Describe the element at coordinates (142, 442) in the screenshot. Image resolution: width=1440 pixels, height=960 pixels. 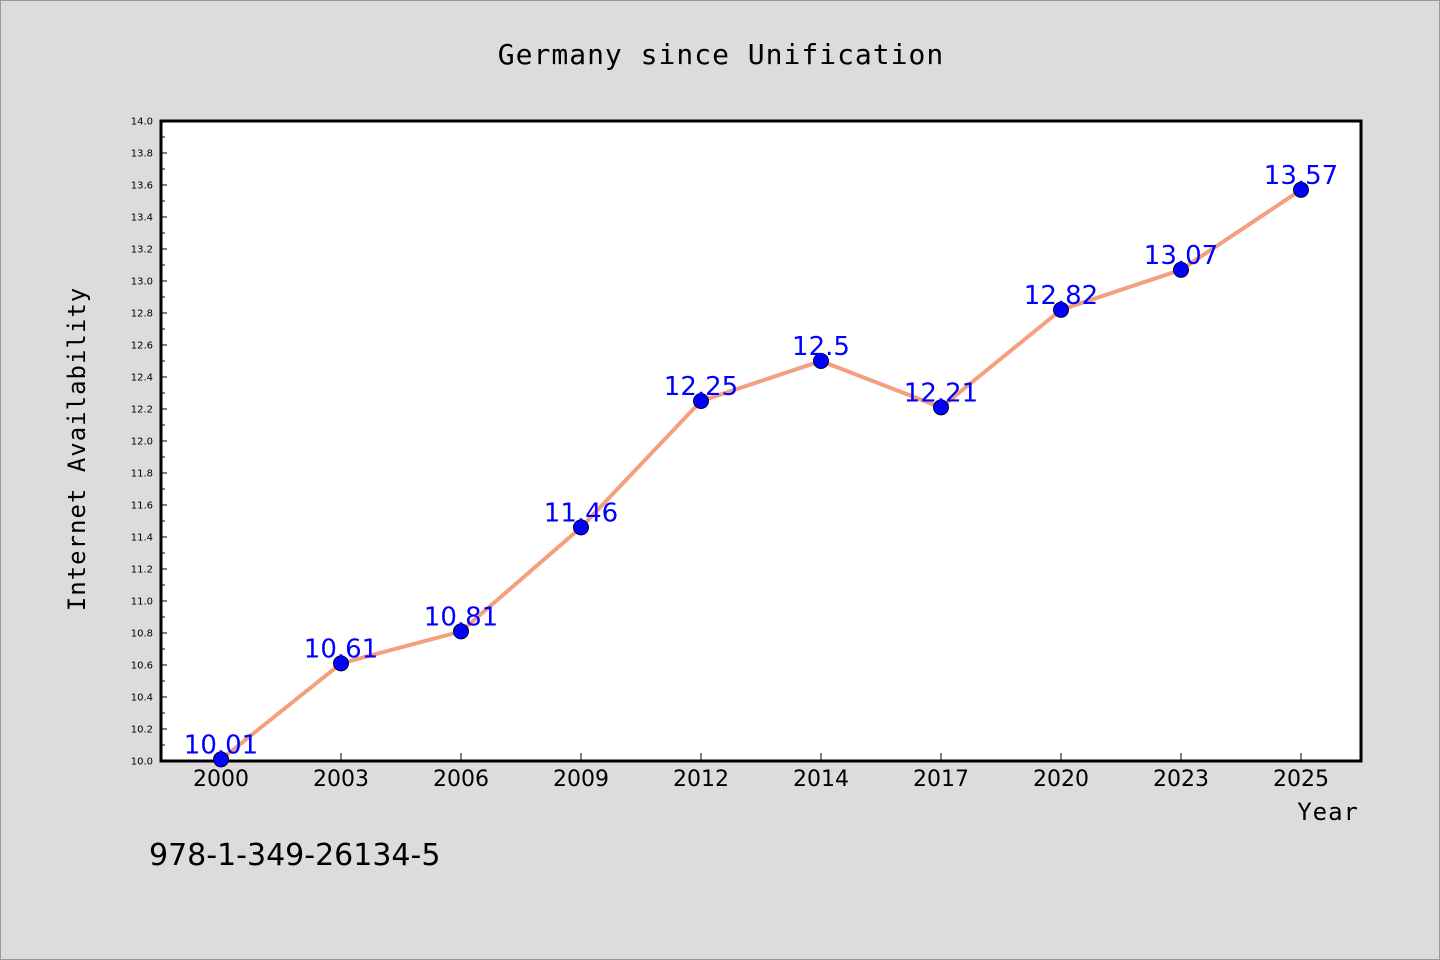
I see `y-tick-label: 12.0` at that location.